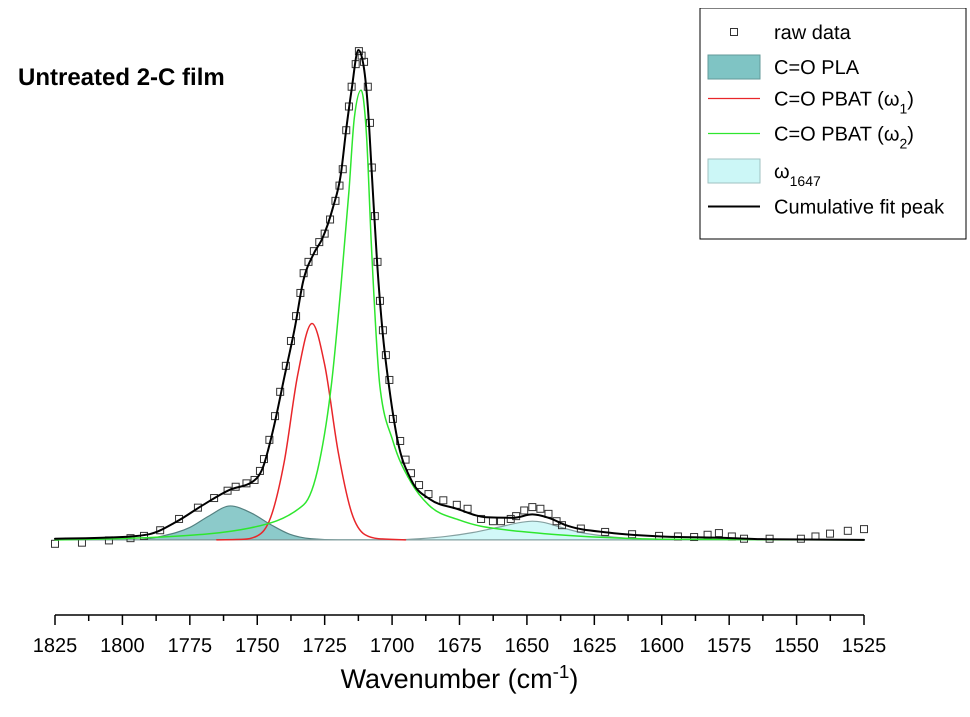  What do you see at coordinates (864, 646) in the screenshot?
I see `x-tick-label: 1525` at bounding box center [864, 646].